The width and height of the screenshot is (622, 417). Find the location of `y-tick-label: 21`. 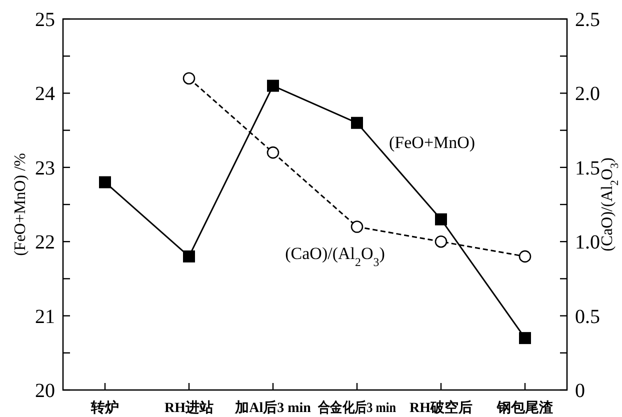

y-tick-label: 21 is located at coordinates (45, 317).